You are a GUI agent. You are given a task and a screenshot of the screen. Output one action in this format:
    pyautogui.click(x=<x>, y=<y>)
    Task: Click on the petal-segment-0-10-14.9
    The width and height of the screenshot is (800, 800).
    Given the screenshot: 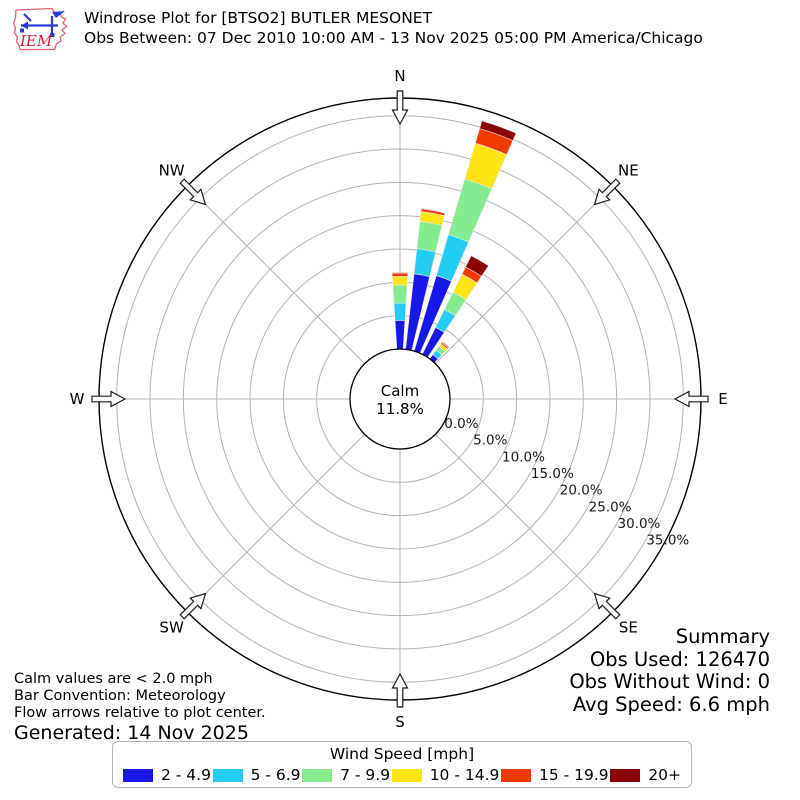 What is the action you would take?
    pyautogui.click(x=400, y=281)
    